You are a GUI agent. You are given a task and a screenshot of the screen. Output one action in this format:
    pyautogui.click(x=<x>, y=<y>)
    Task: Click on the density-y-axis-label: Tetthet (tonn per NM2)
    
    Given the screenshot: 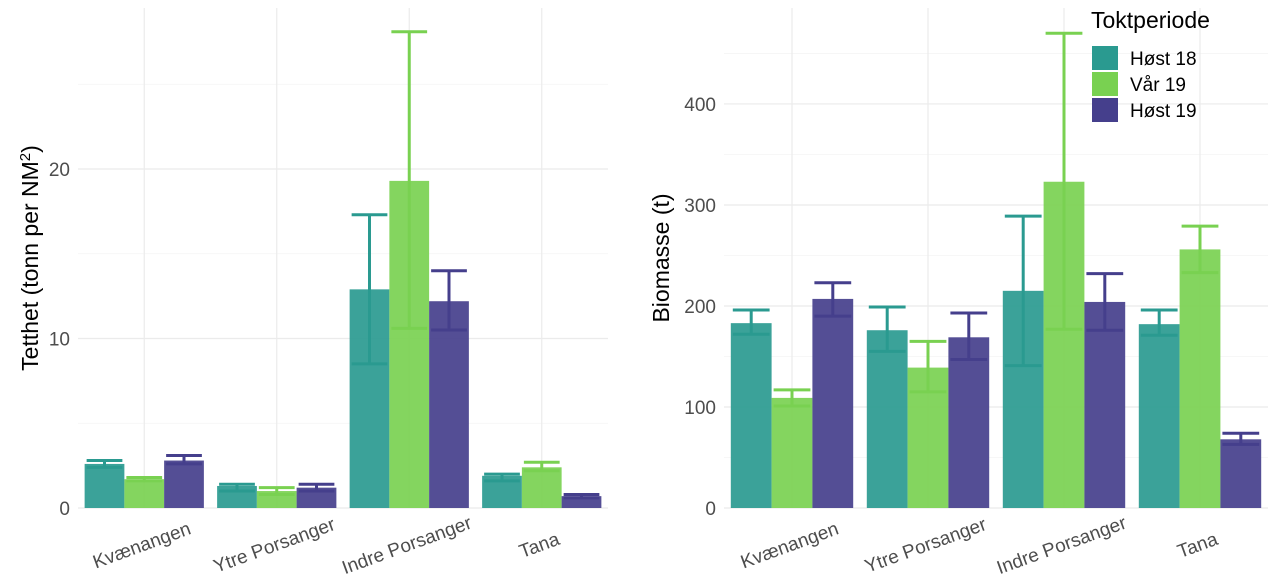 What is the action you would take?
    pyautogui.click(x=30, y=258)
    